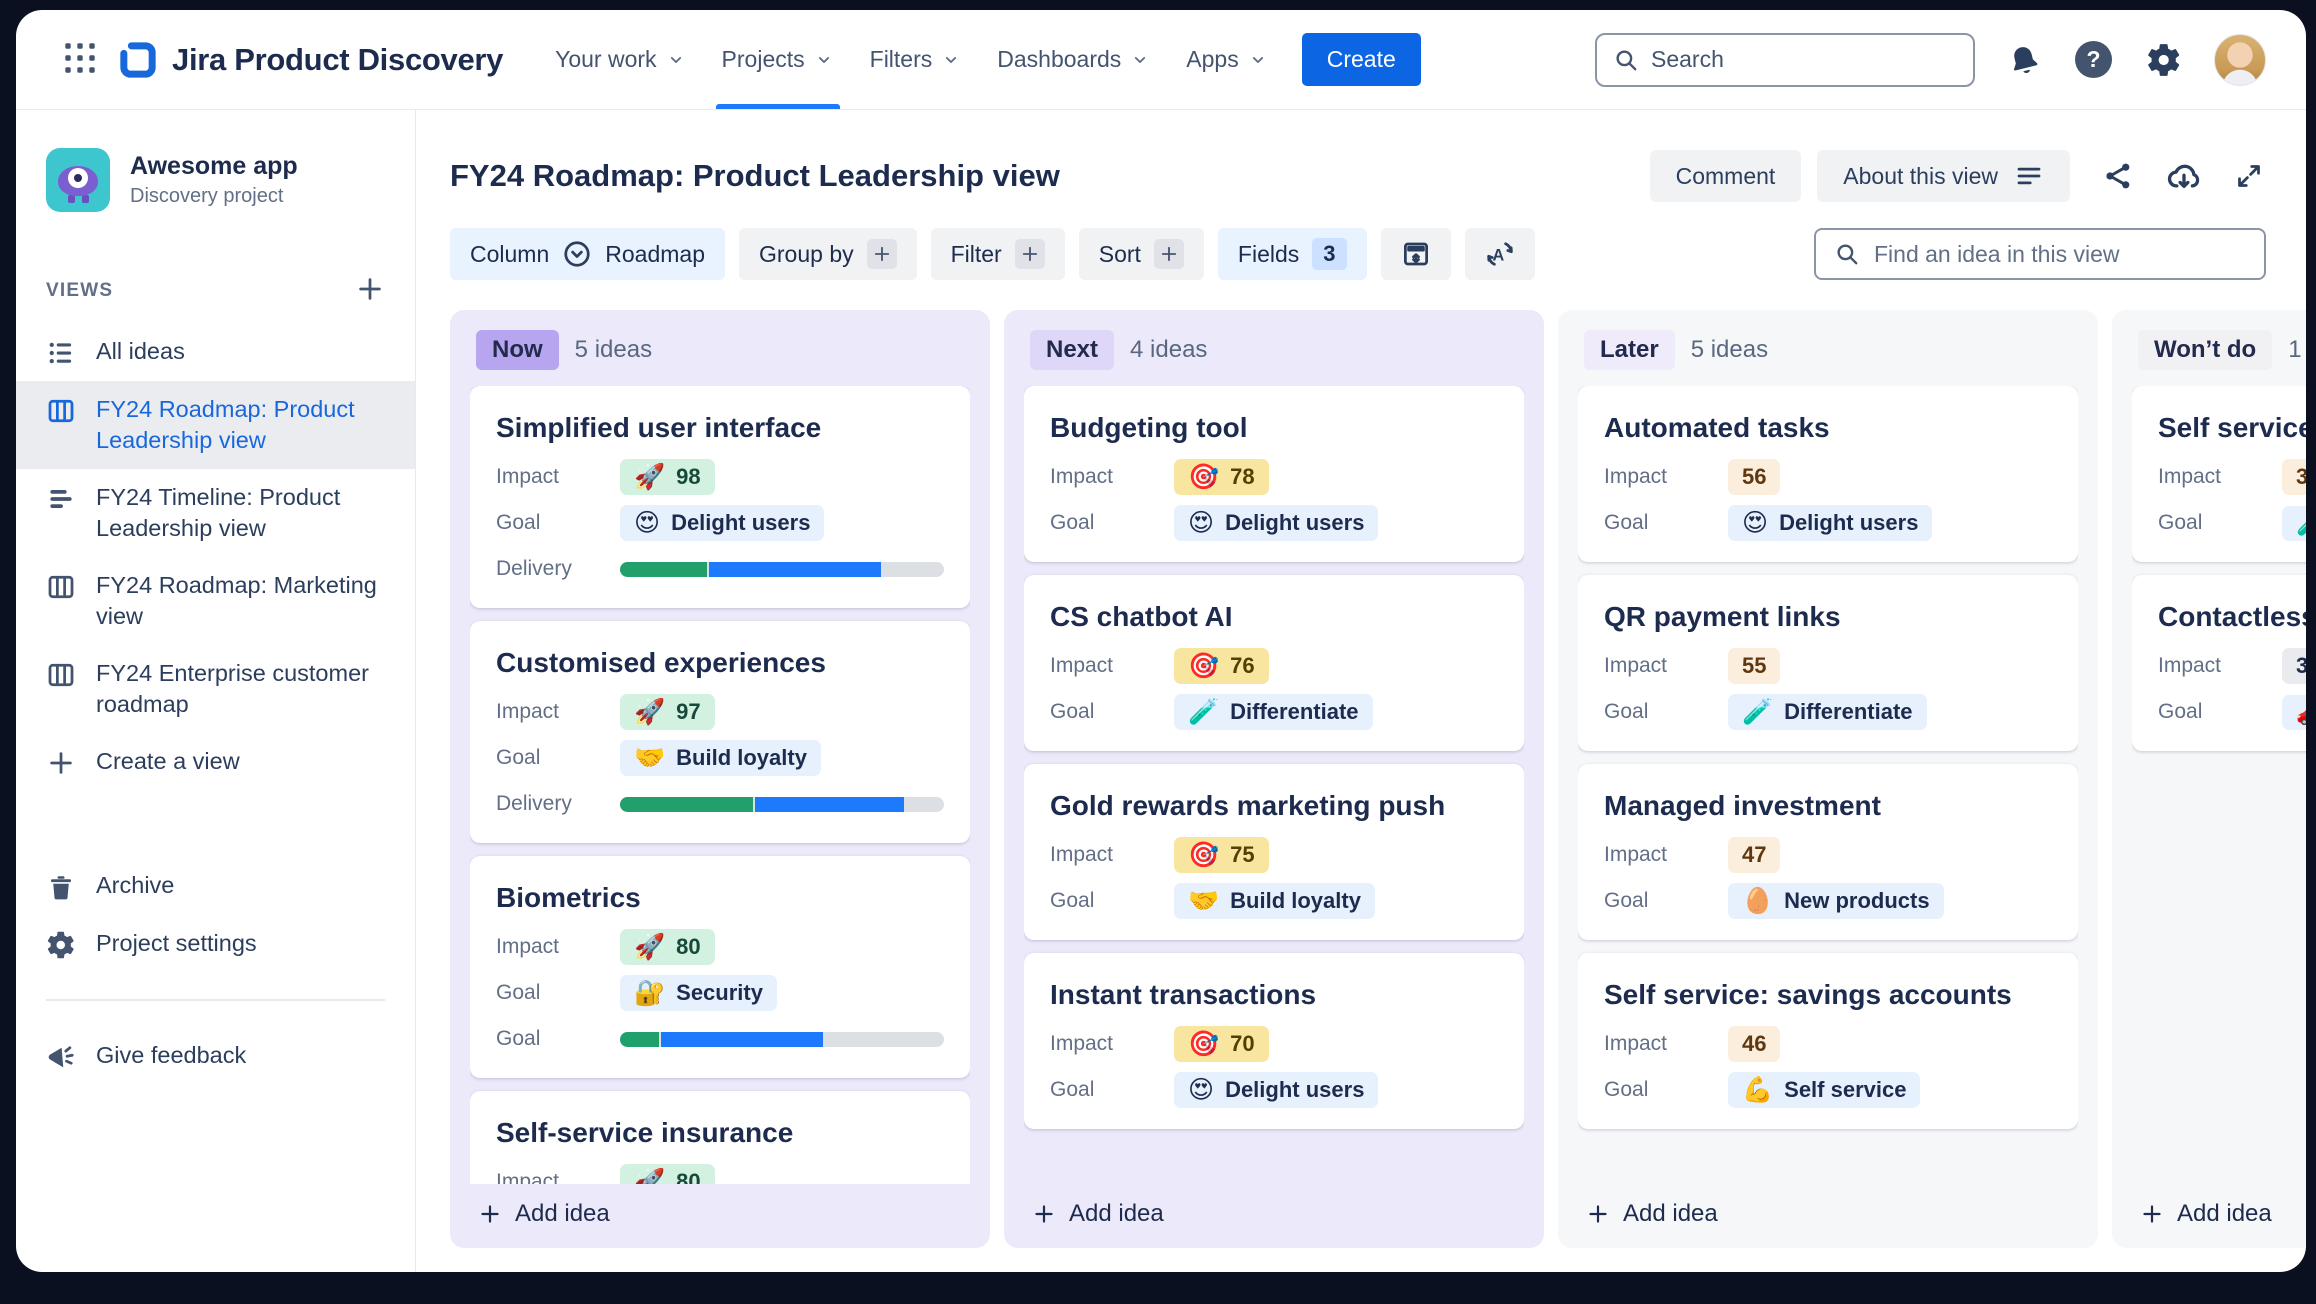 This screenshot has height=1304, width=2316. Describe the element at coordinates (1943, 176) in the screenshot. I see `about-this-view-button: About this view` at that location.